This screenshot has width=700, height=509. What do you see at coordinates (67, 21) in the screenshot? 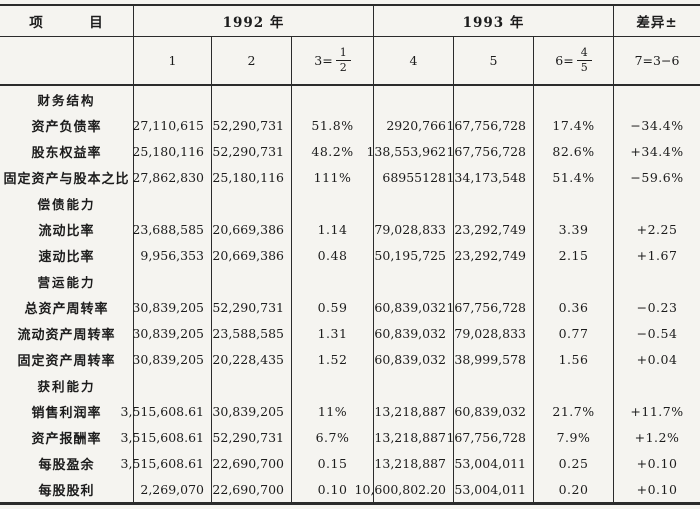
I see `header-item: 项 目` at bounding box center [67, 21].